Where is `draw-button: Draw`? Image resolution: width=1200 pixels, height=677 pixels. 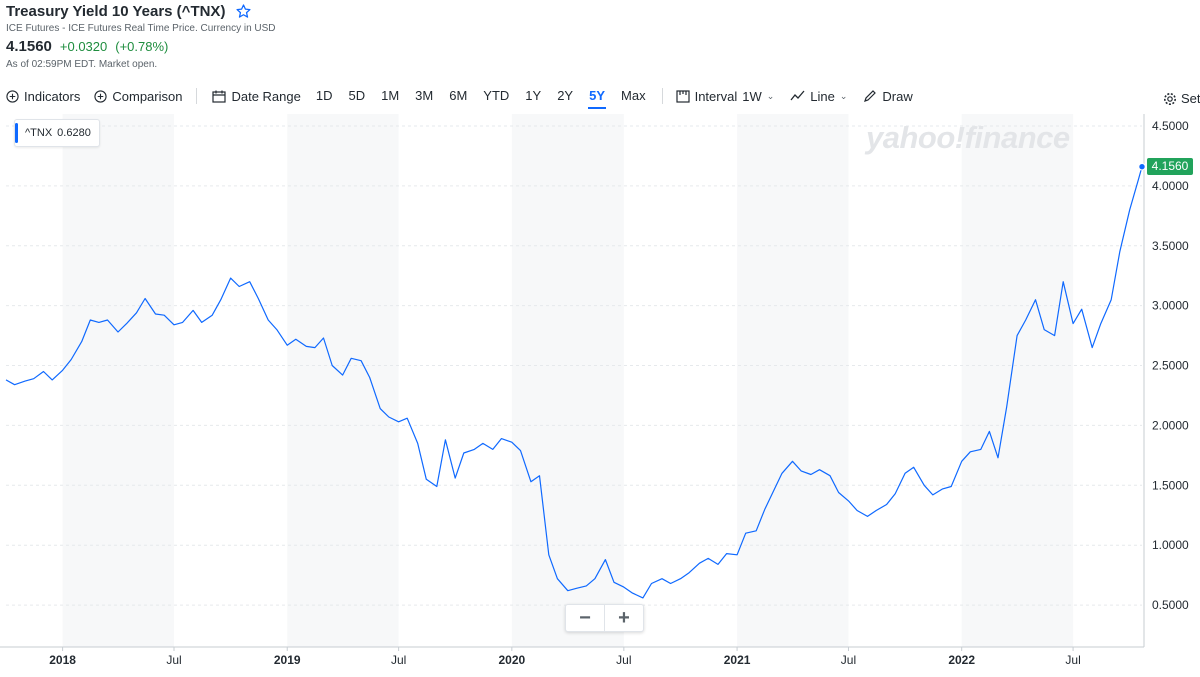
draw-button: Draw is located at coordinates (888, 96).